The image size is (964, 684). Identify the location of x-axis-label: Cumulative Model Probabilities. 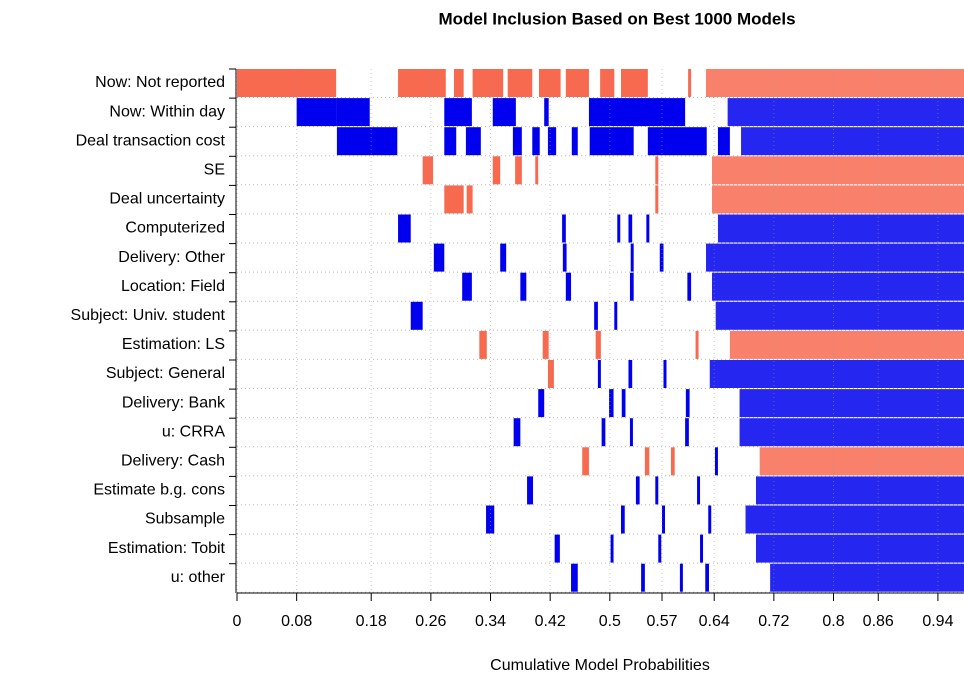
(600, 665).